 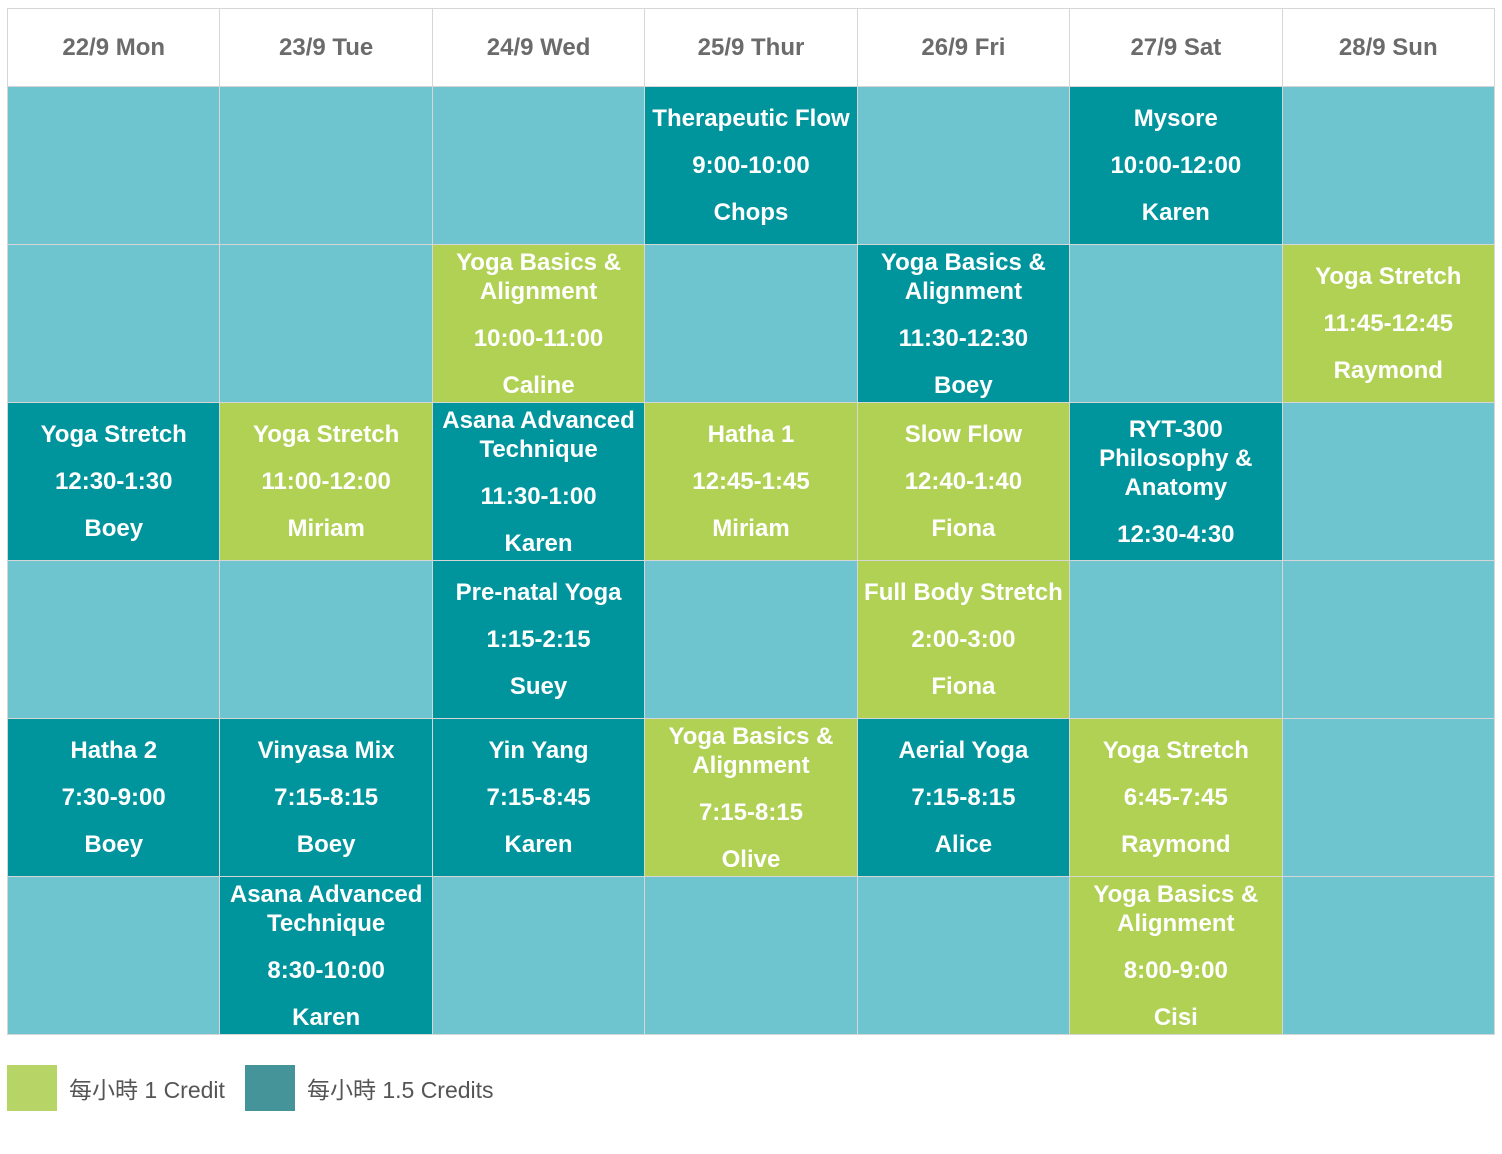 What do you see at coordinates (1176, 458) in the screenshot?
I see `class-name: RYT-300 Philosophy & Anatomy` at bounding box center [1176, 458].